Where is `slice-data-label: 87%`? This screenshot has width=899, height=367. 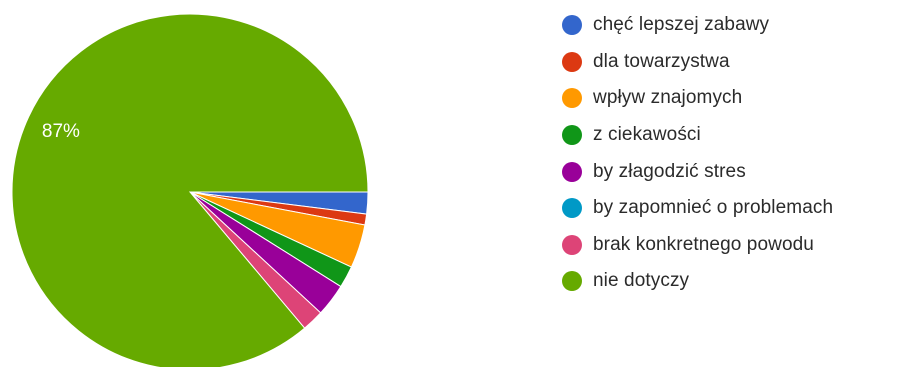 slice-data-label: 87% is located at coordinates (61, 131).